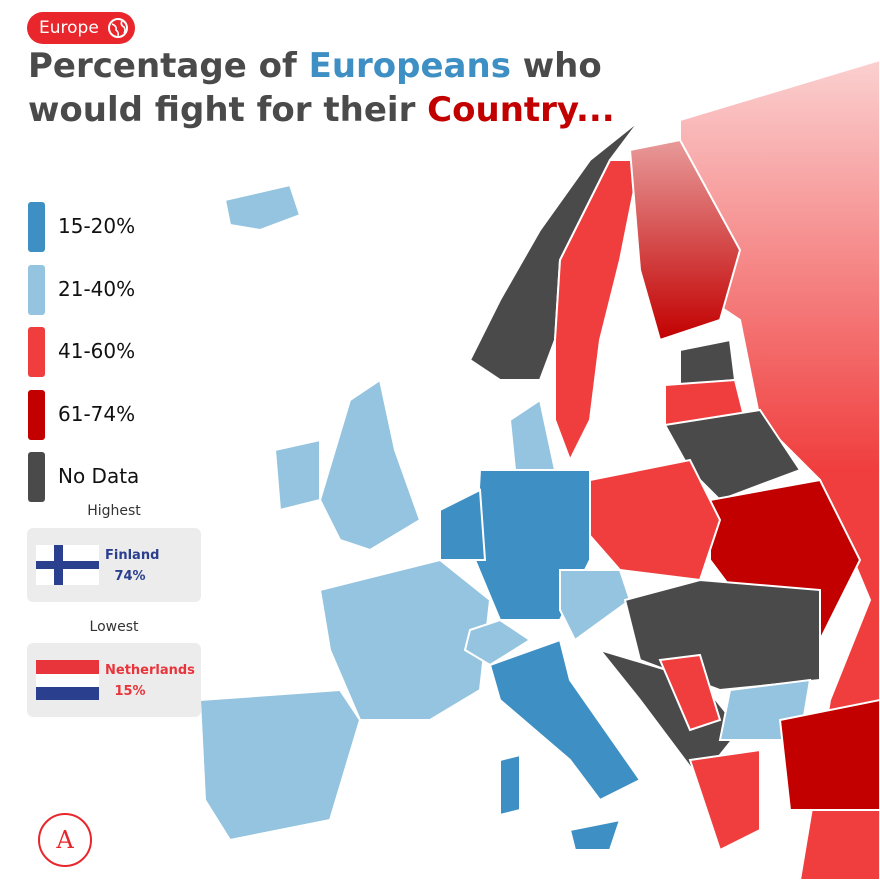  What do you see at coordinates (114, 627) in the screenshot?
I see `lowest-heading: Lowest` at bounding box center [114, 627].